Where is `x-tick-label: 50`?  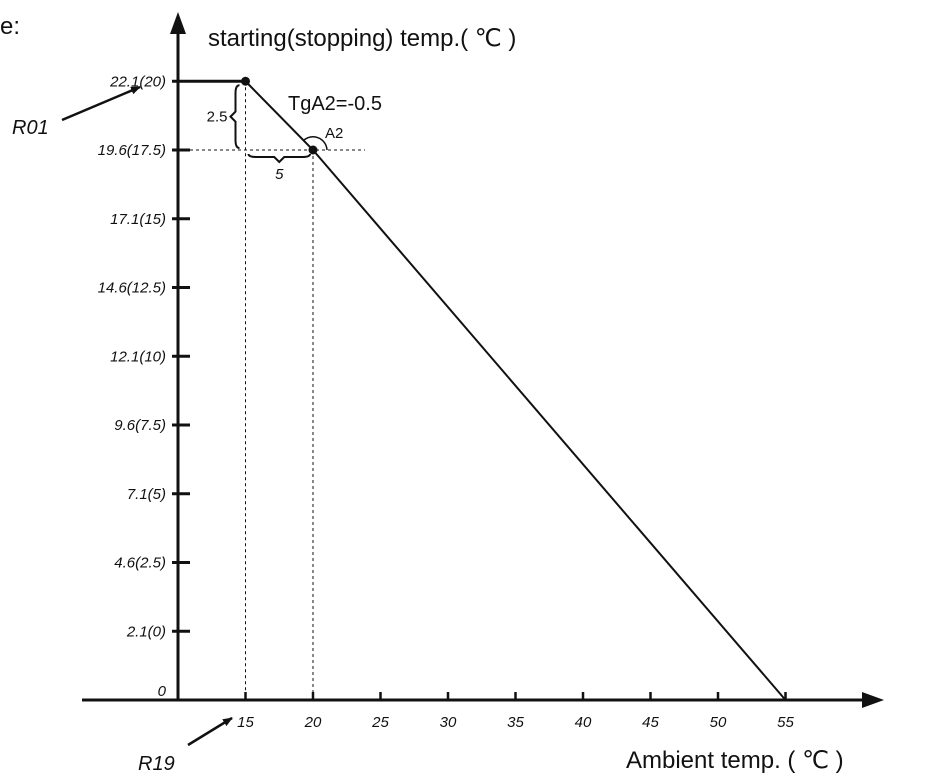
x-tick-label: 50 is located at coordinates (718, 722).